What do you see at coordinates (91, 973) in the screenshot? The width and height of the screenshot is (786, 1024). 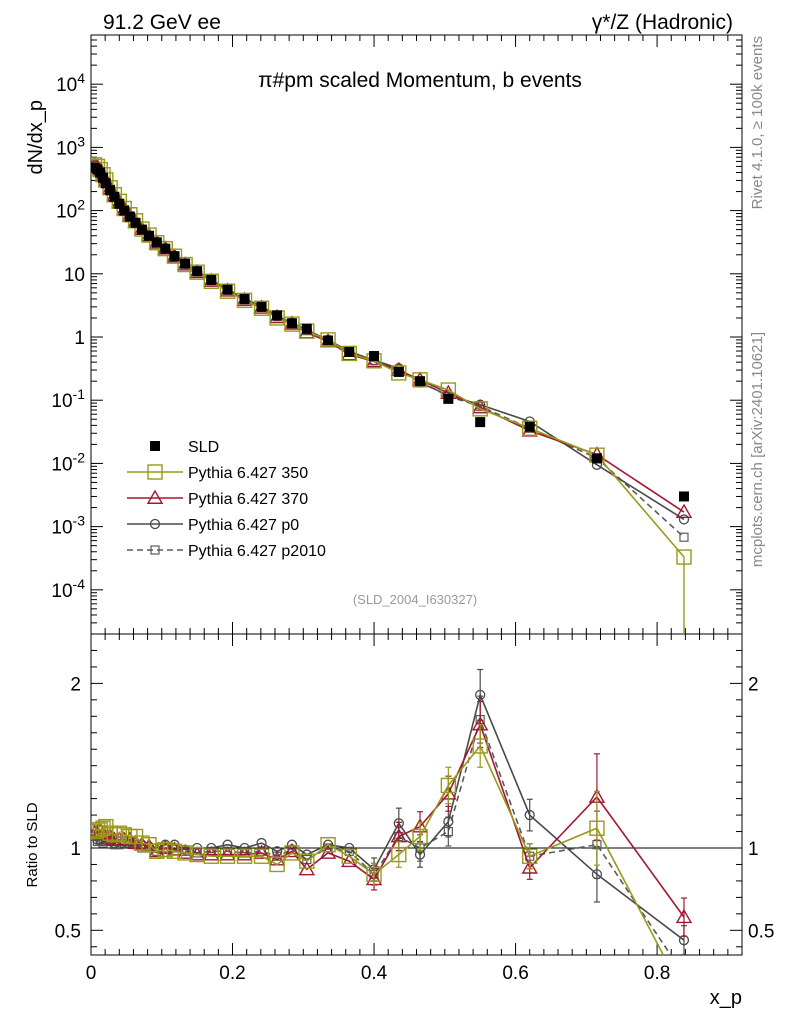 I see `x-tick-label: 0` at bounding box center [91, 973].